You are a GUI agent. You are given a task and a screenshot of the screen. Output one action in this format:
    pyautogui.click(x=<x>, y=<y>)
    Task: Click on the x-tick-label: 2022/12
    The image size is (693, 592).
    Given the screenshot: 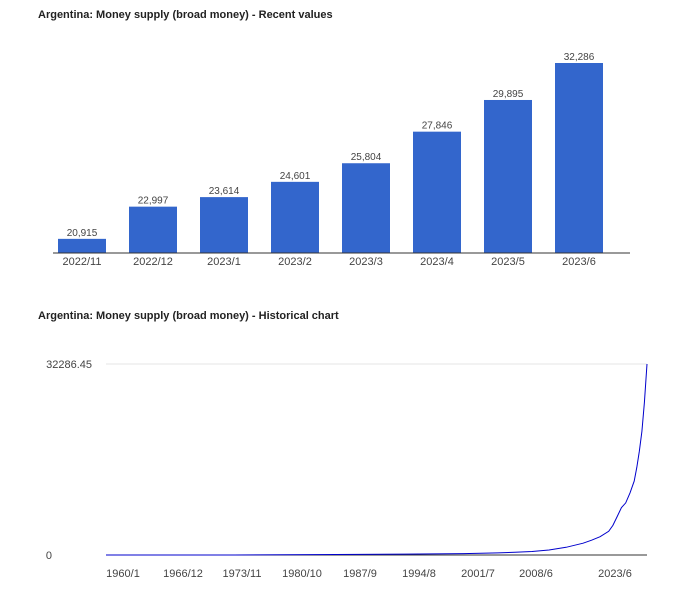 What is the action you would take?
    pyautogui.click(x=153, y=262)
    